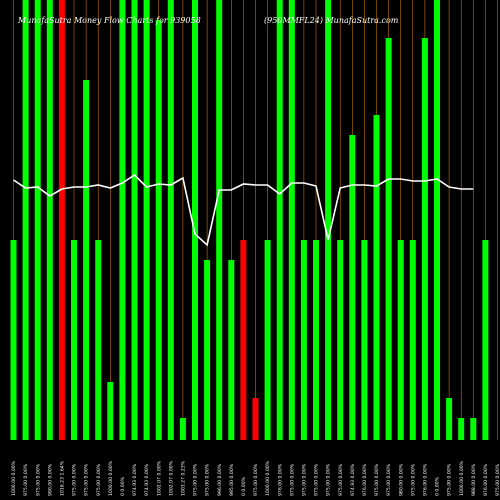  What do you see at coordinates (220, 479) in the screenshot?
I see `x-tick-label: 996.00 0.00%` at bounding box center [220, 479].